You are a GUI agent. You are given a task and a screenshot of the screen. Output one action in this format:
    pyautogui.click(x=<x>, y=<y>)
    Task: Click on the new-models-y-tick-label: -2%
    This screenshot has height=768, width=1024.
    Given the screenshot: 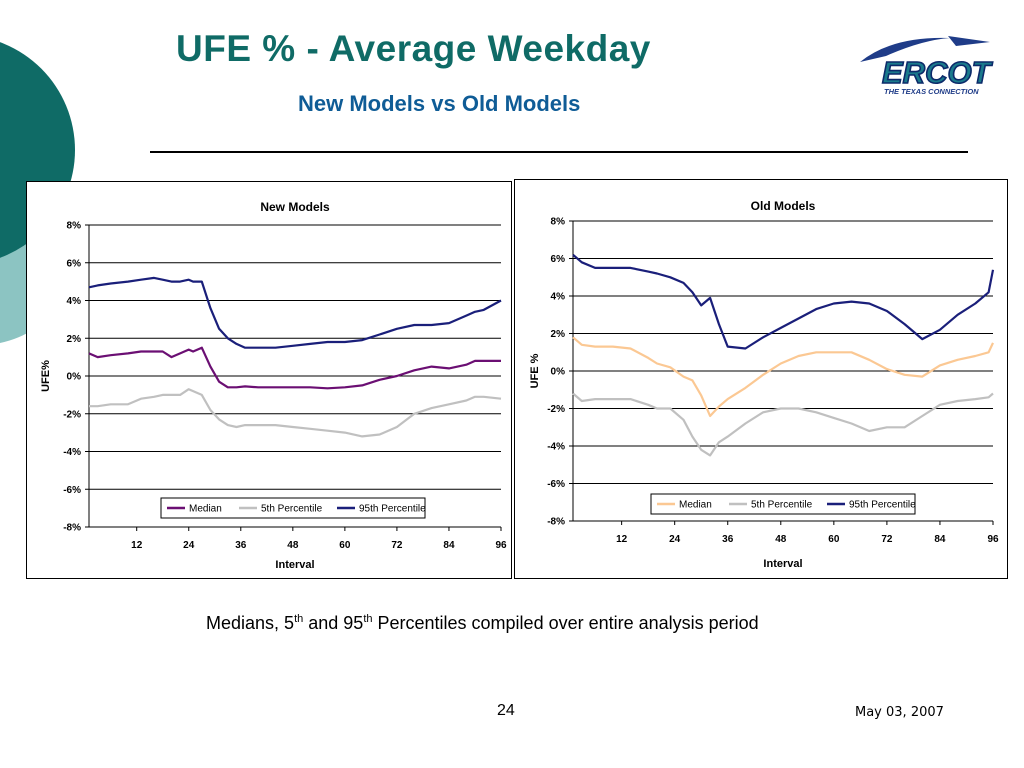 What is the action you would take?
    pyautogui.click(x=72, y=414)
    